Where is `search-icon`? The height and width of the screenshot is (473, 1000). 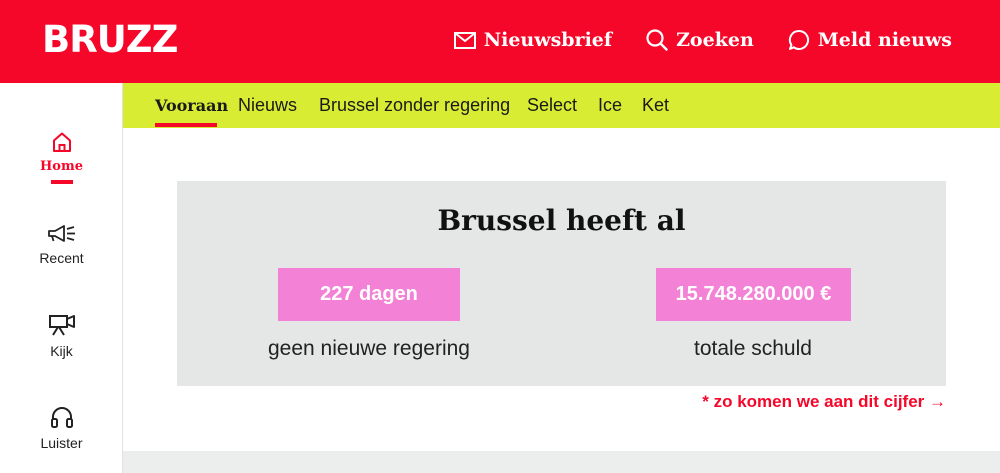 search-icon is located at coordinates (657, 40).